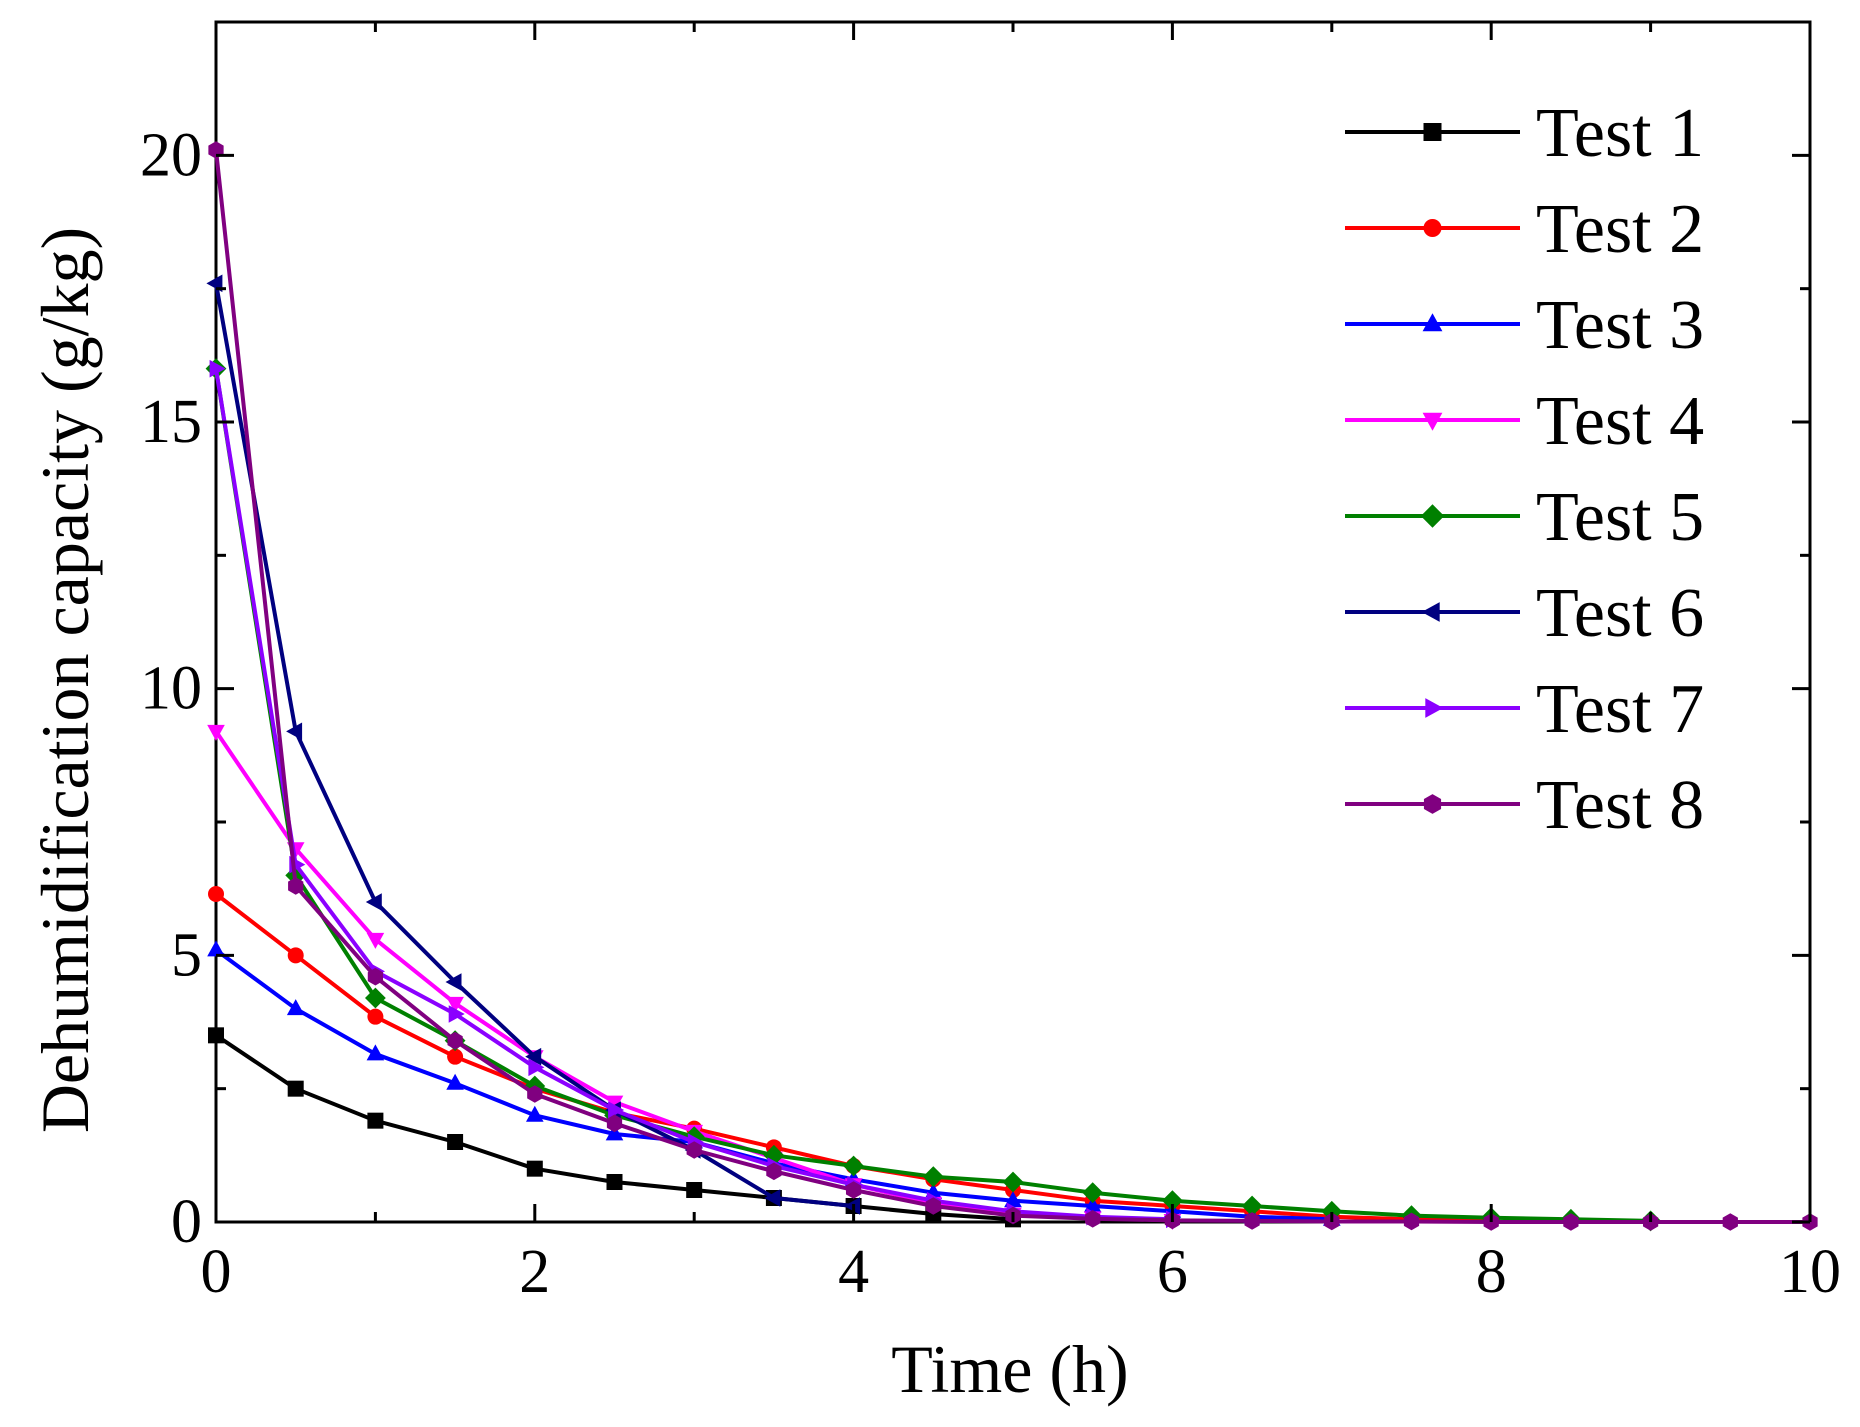  What do you see at coordinates (1524, 805) in the screenshot?
I see `legend-item-8: Test 8` at bounding box center [1524, 805].